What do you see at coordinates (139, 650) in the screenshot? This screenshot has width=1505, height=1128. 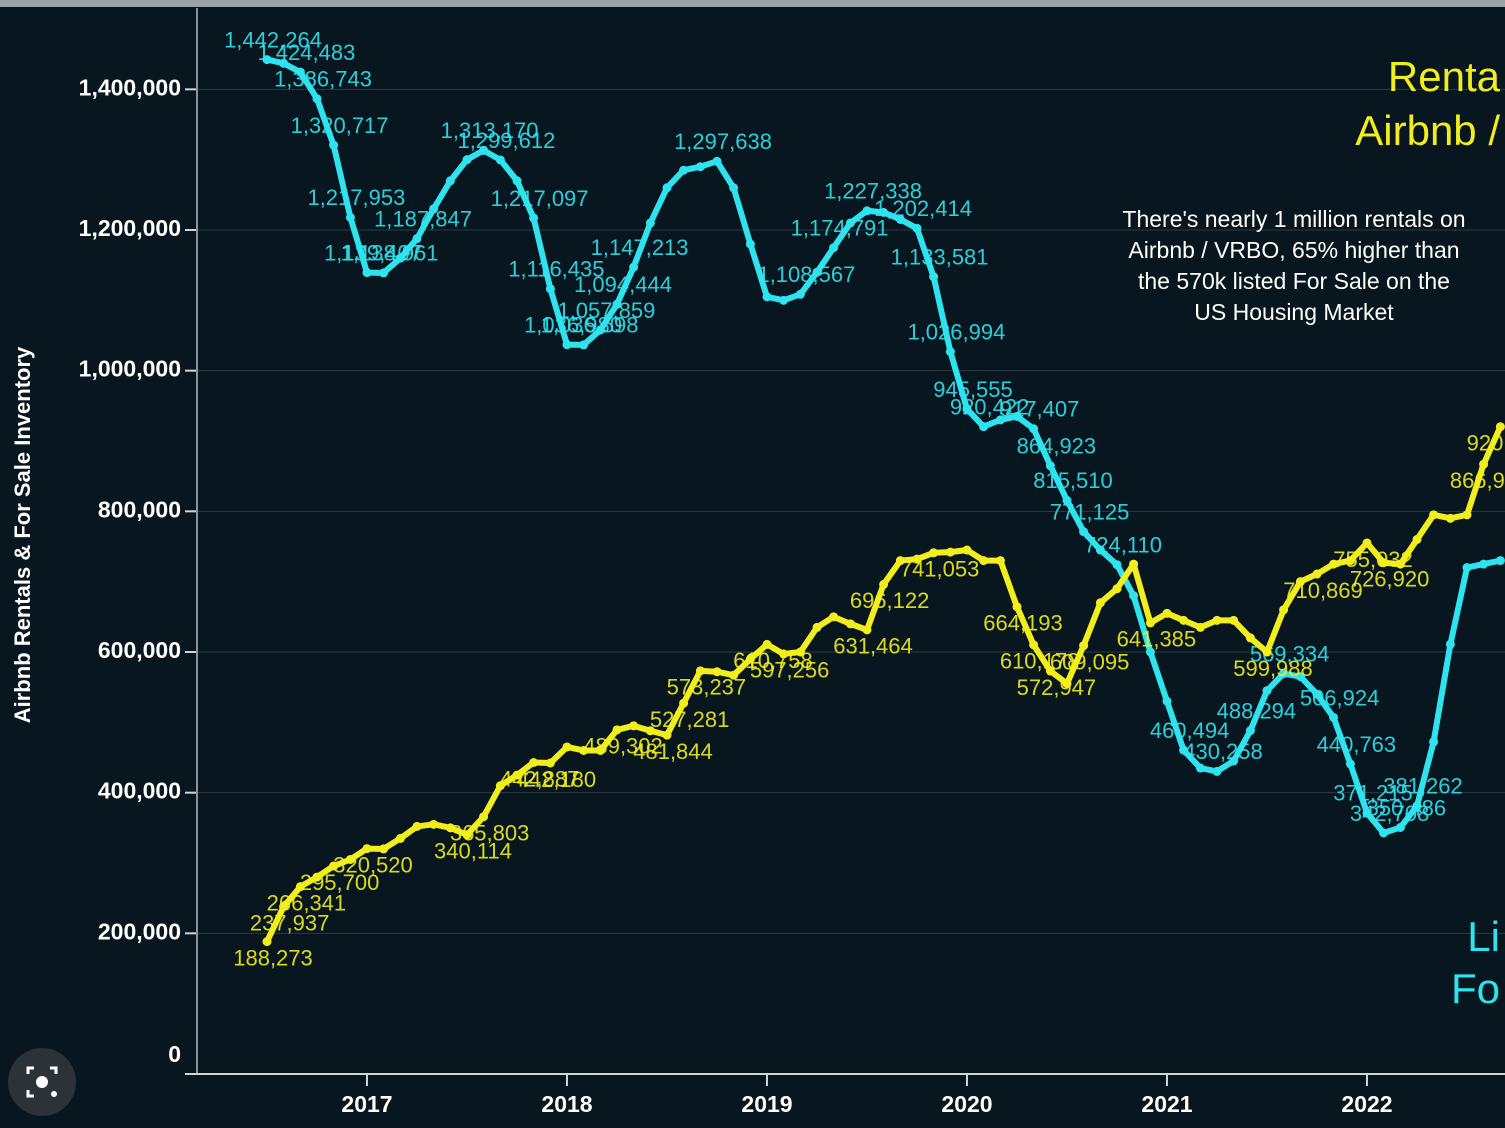 I see `y-tick-label: 600,000` at bounding box center [139, 650].